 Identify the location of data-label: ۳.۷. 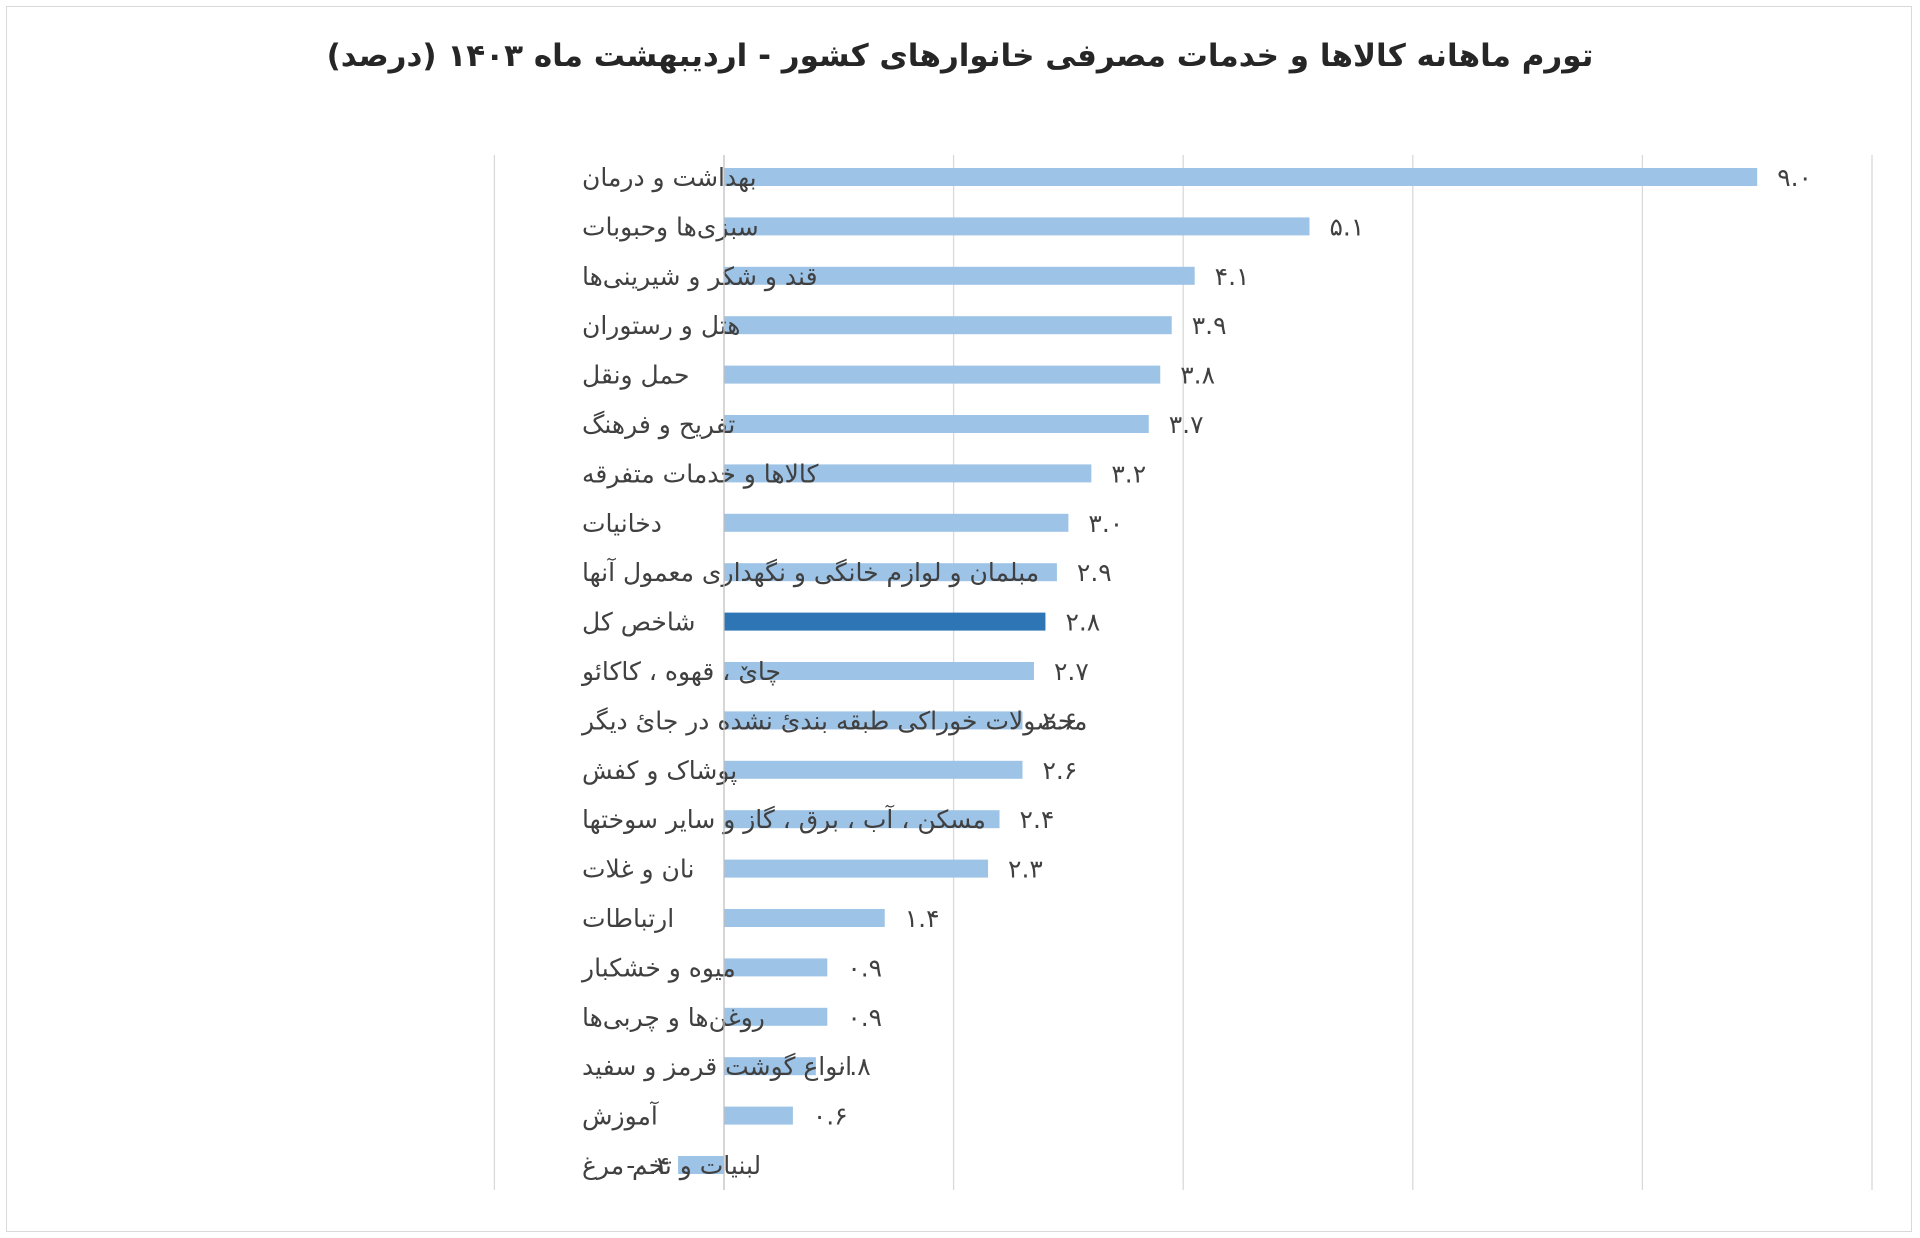
(1186, 424).